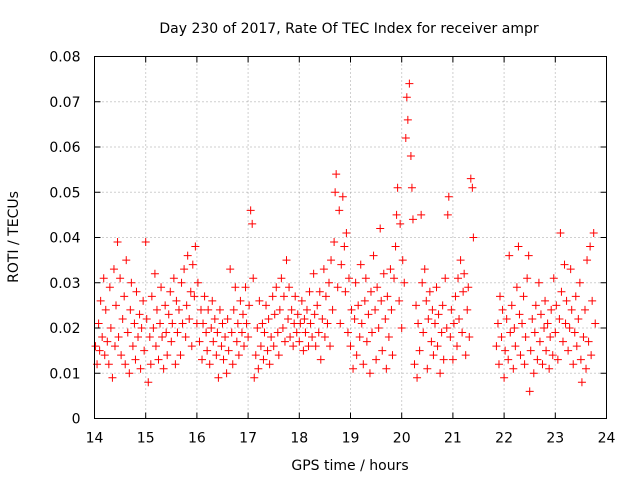  I want to click on x-tick-label: 22, so click(504, 439).